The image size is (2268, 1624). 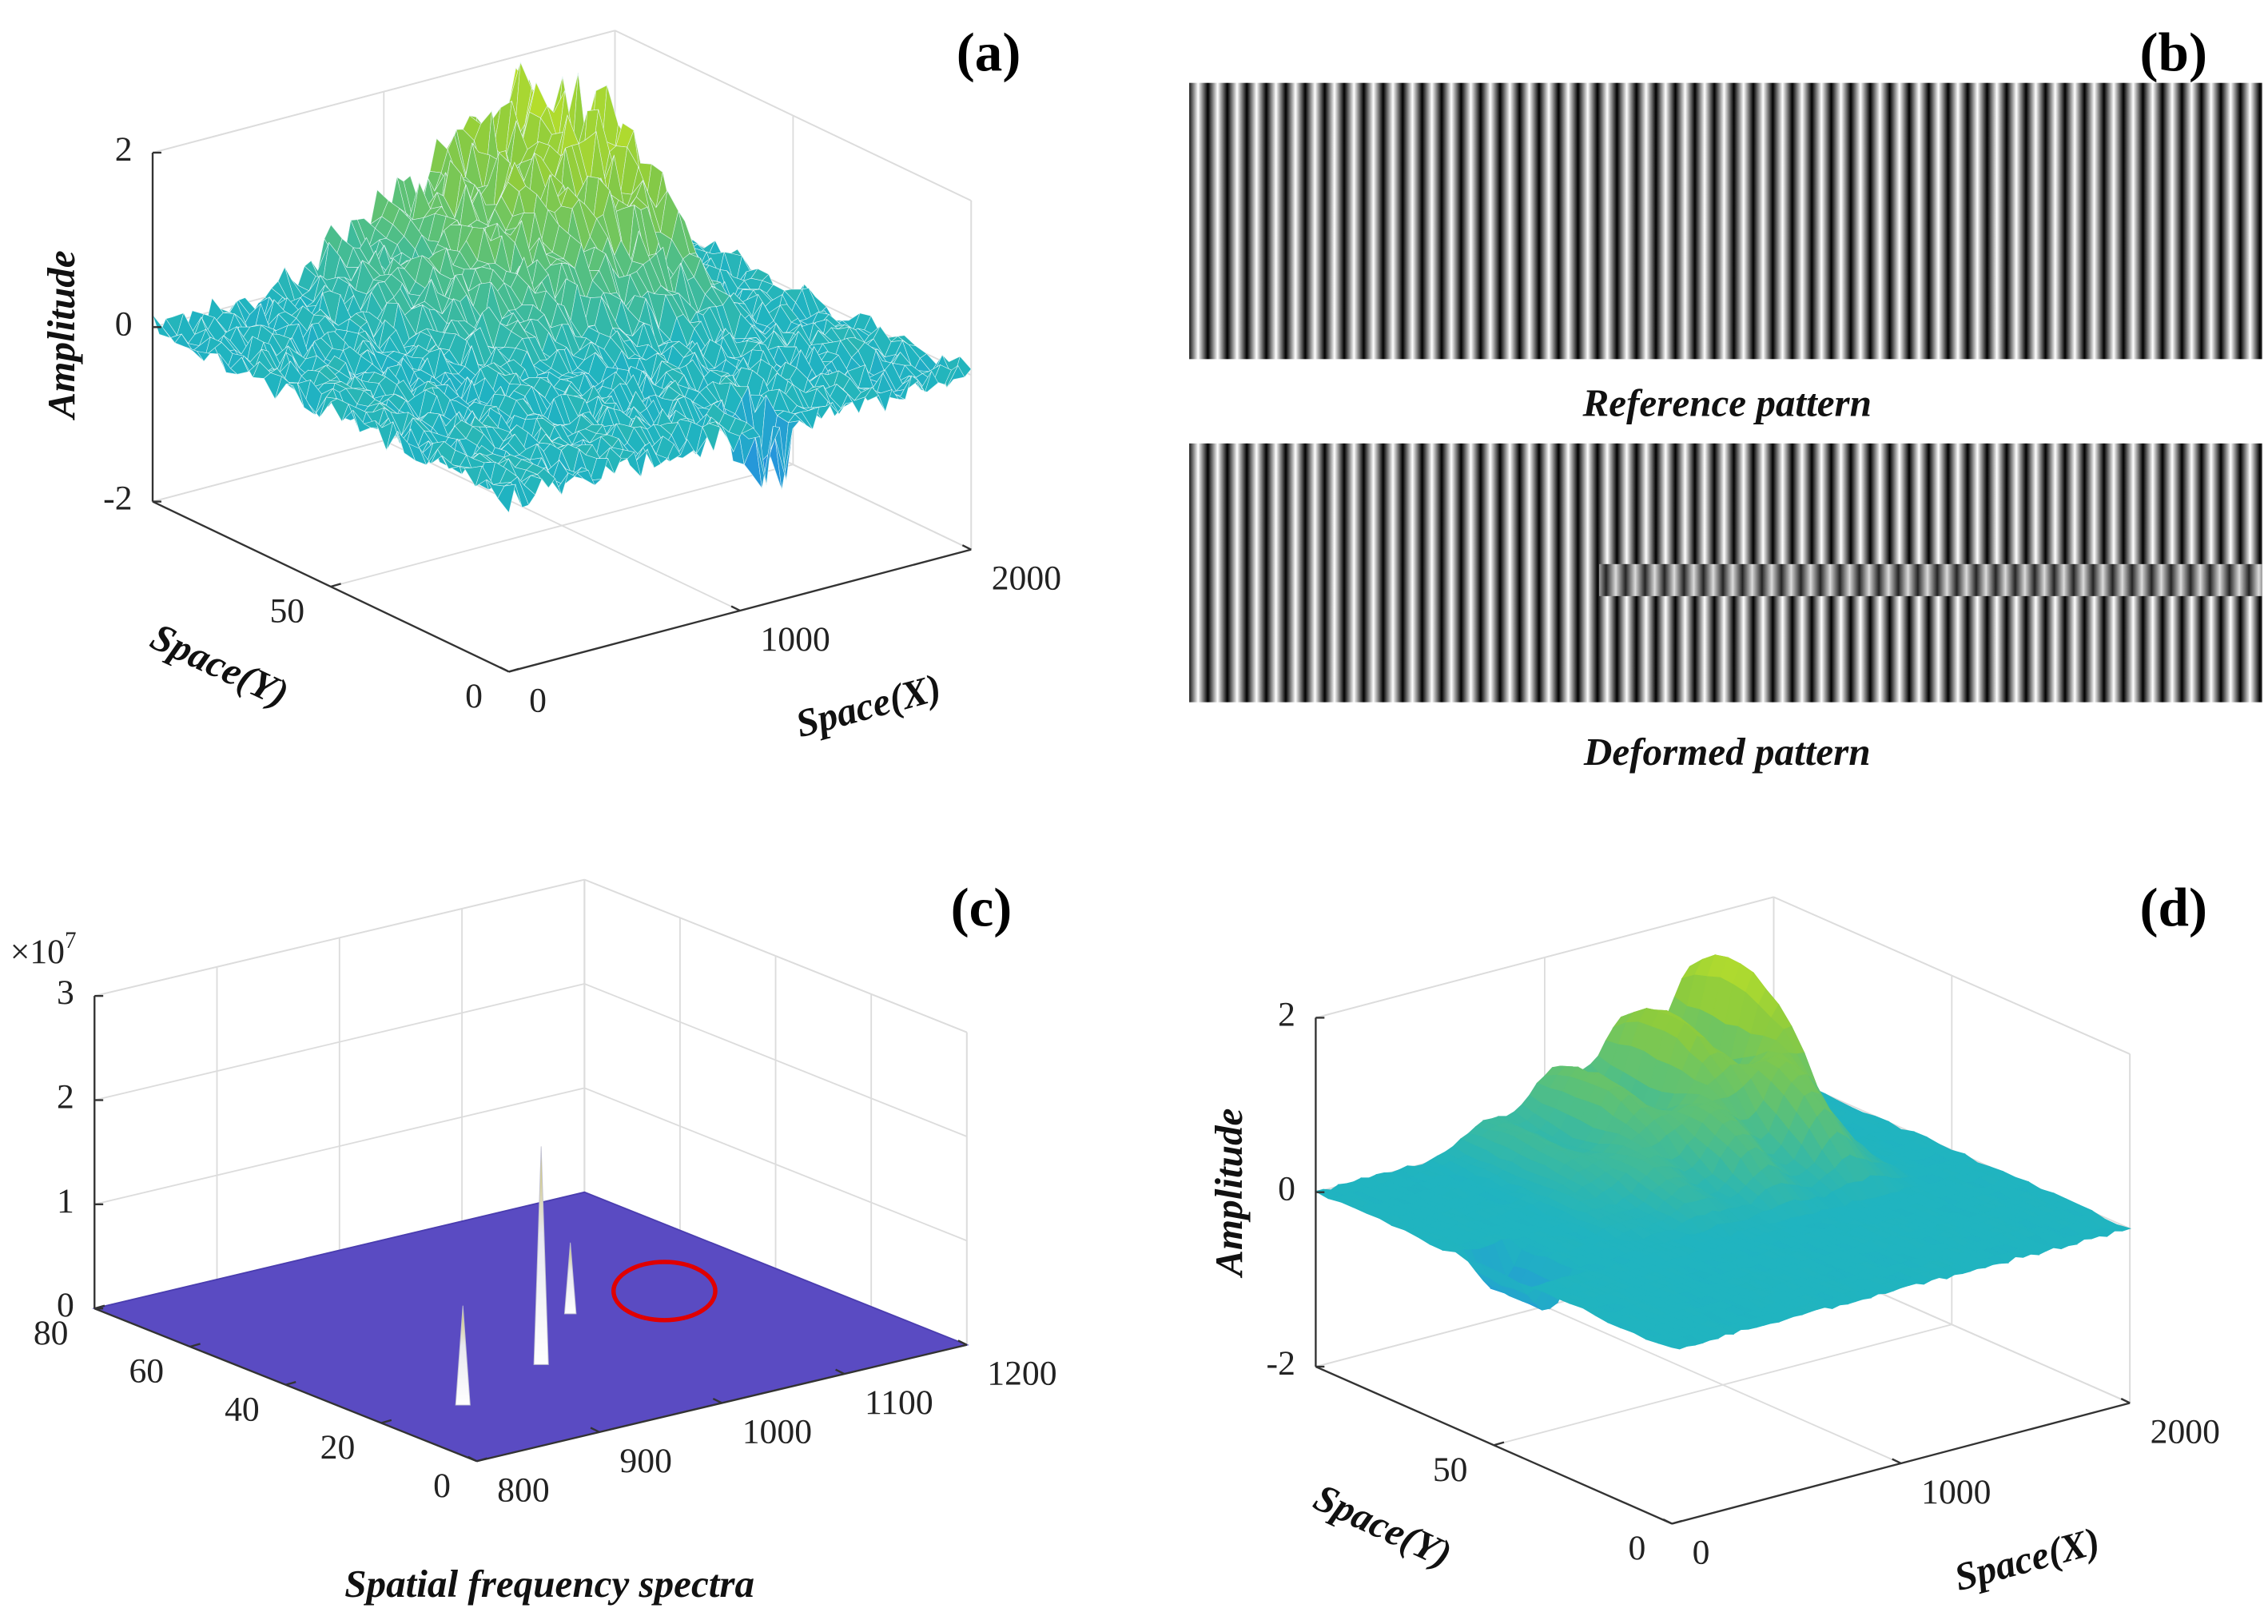 What do you see at coordinates (146, 1371) in the screenshot?
I see `y-tick-label: 60` at bounding box center [146, 1371].